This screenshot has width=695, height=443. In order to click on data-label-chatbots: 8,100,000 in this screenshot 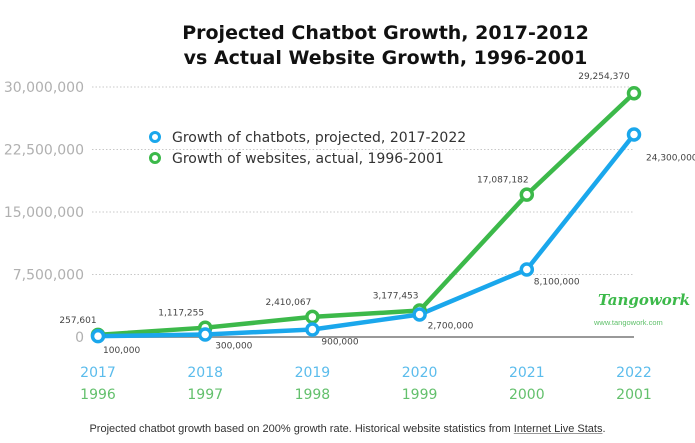, I will do `click(557, 283)`.